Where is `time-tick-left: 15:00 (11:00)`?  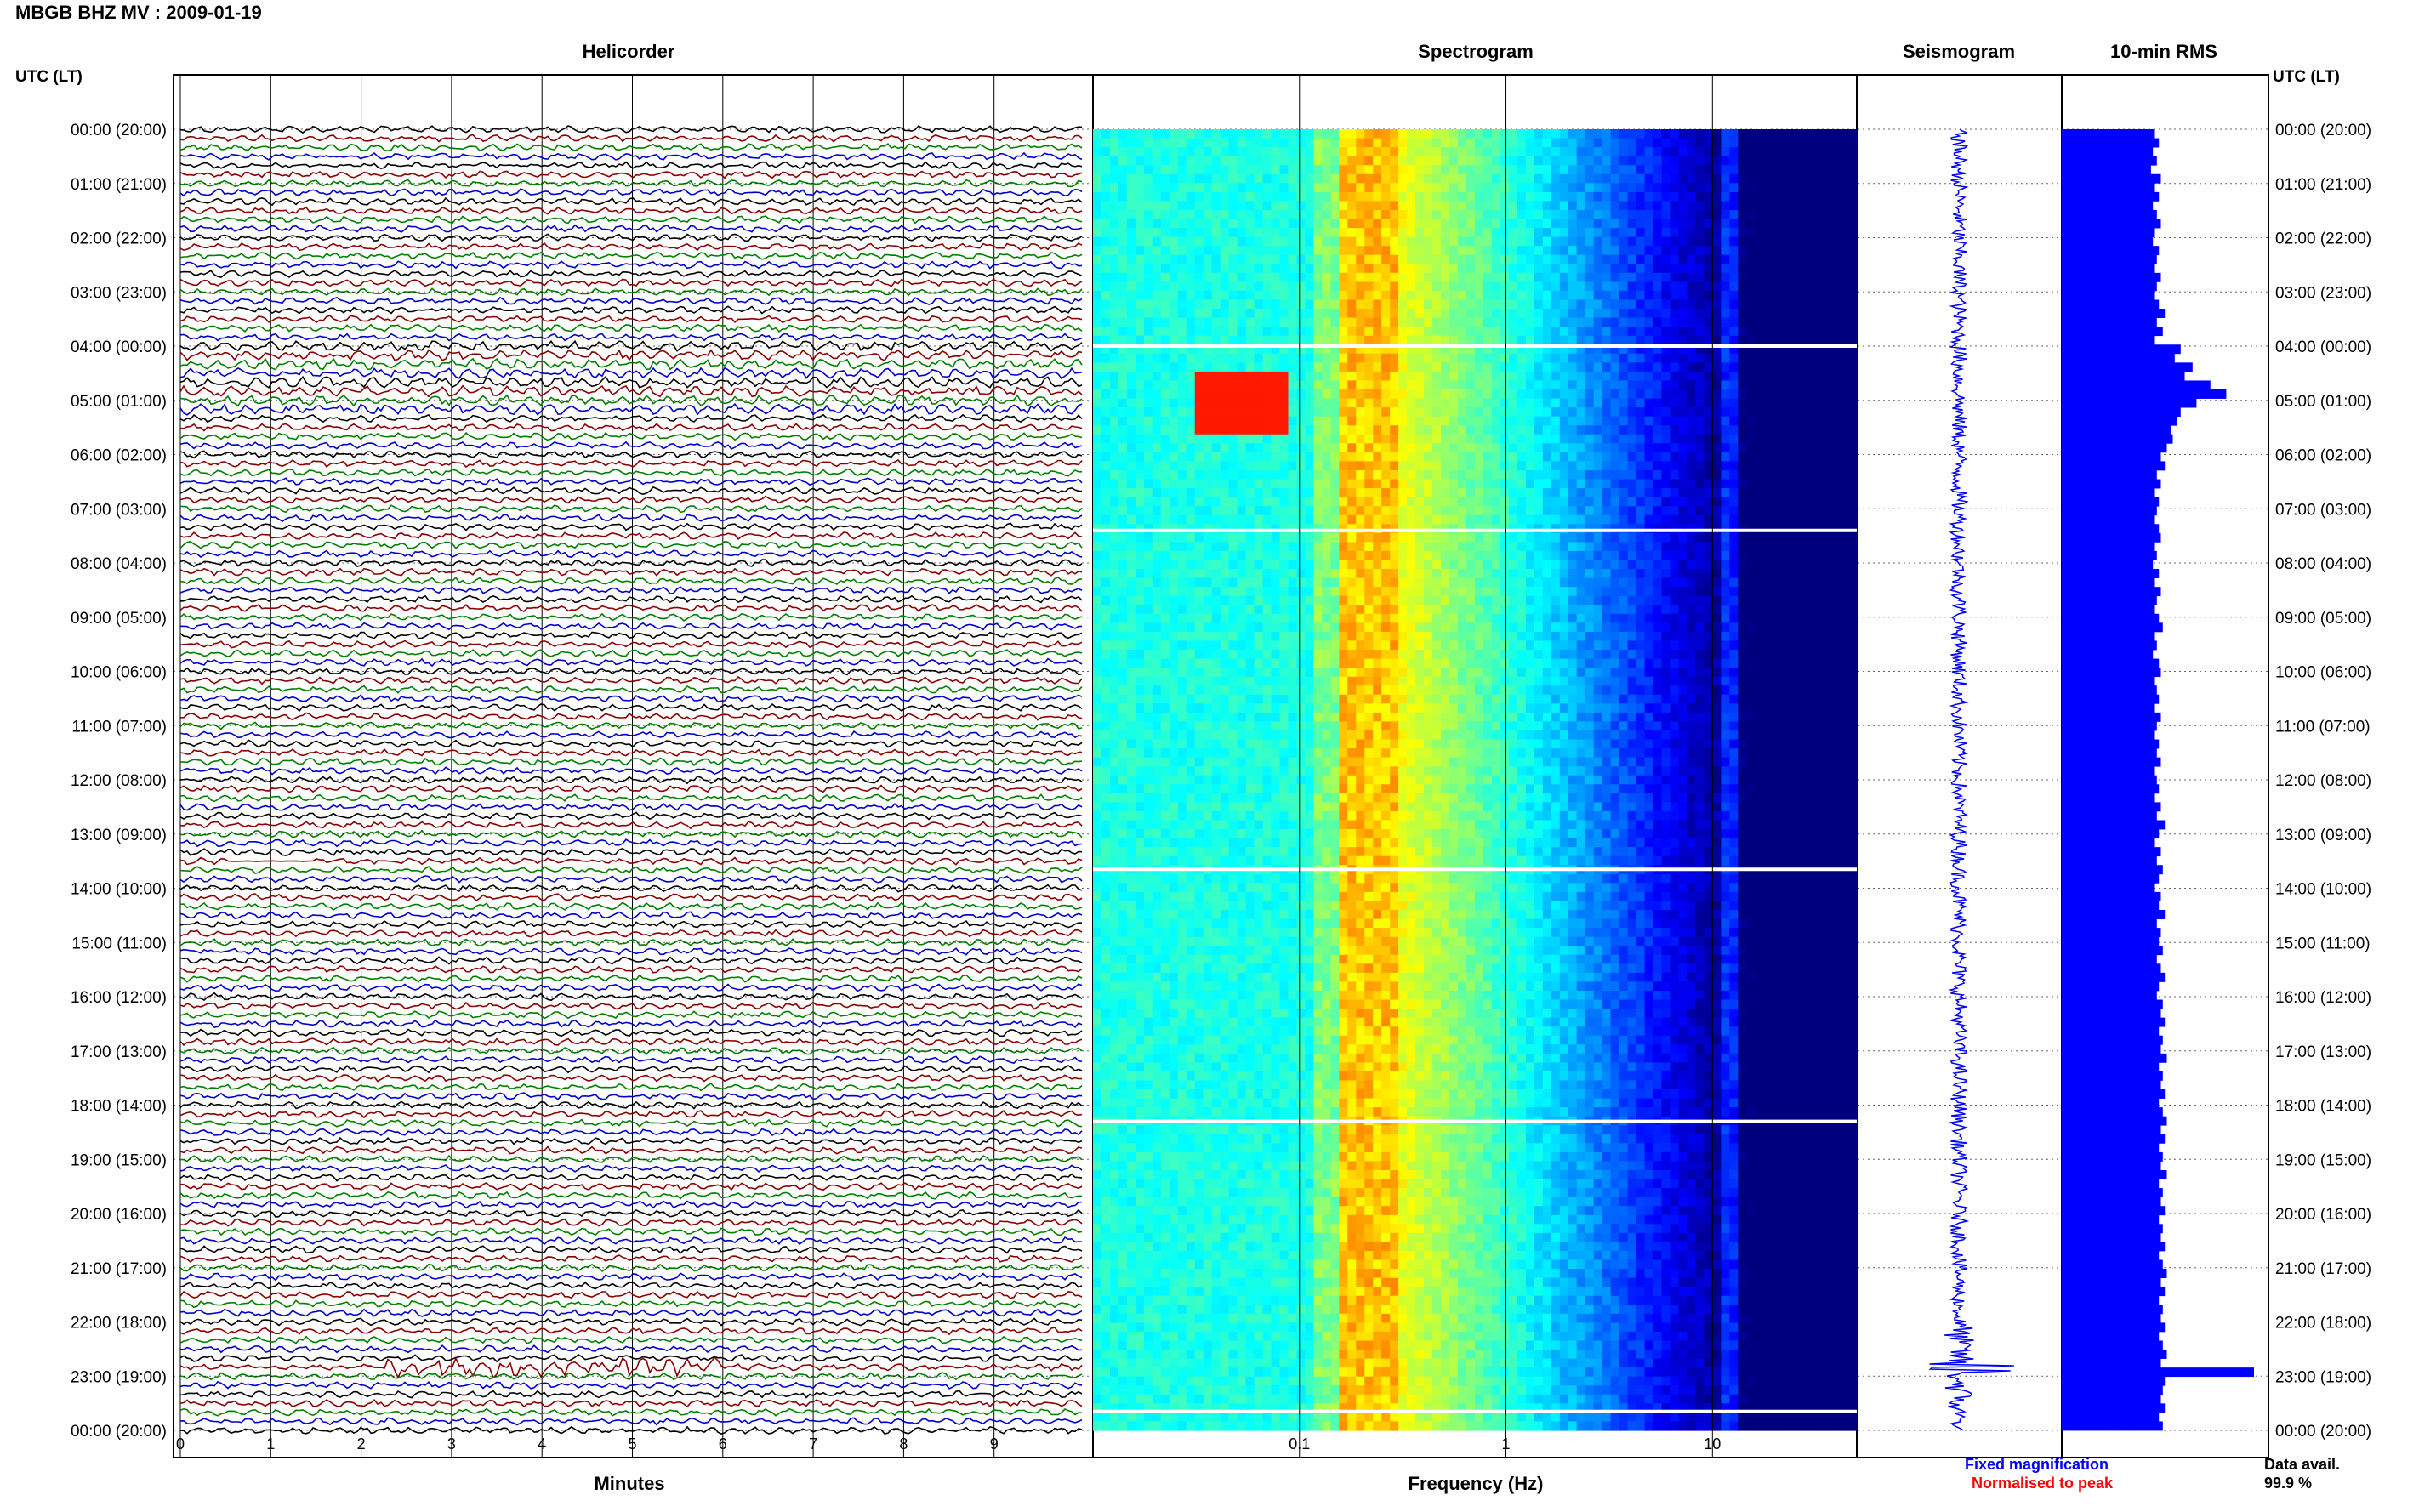
time-tick-left: 15:00 (11:00) is located at coordinates (119, 943).